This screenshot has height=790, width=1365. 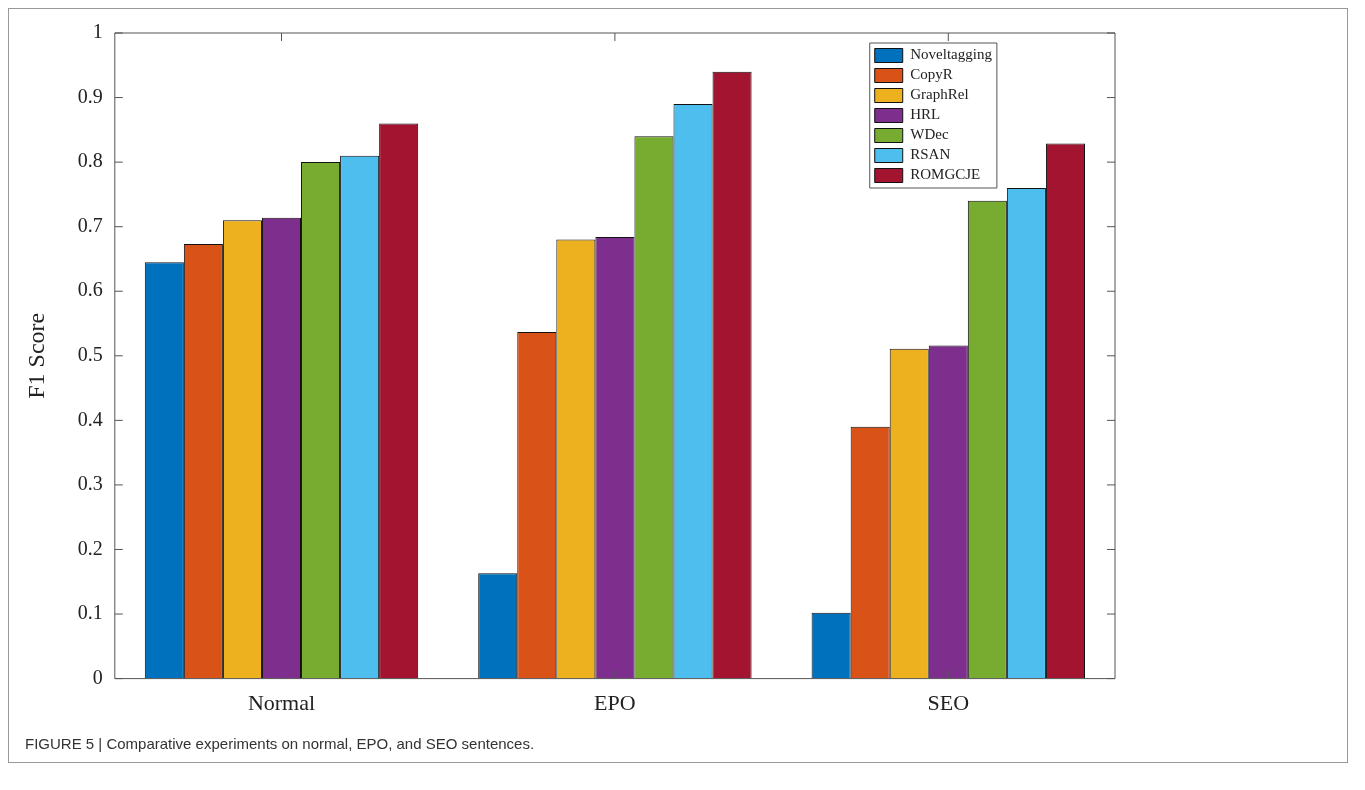 What do you see at coordinates (90, 160) in the screenshot?
I see `y-tick-label: 0.8` at bounding box center [90, 160].